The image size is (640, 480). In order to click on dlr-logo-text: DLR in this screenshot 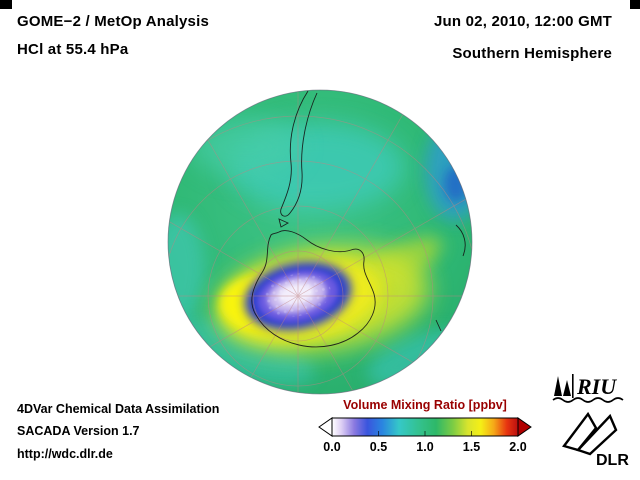, I will do `click(612, 460)`.